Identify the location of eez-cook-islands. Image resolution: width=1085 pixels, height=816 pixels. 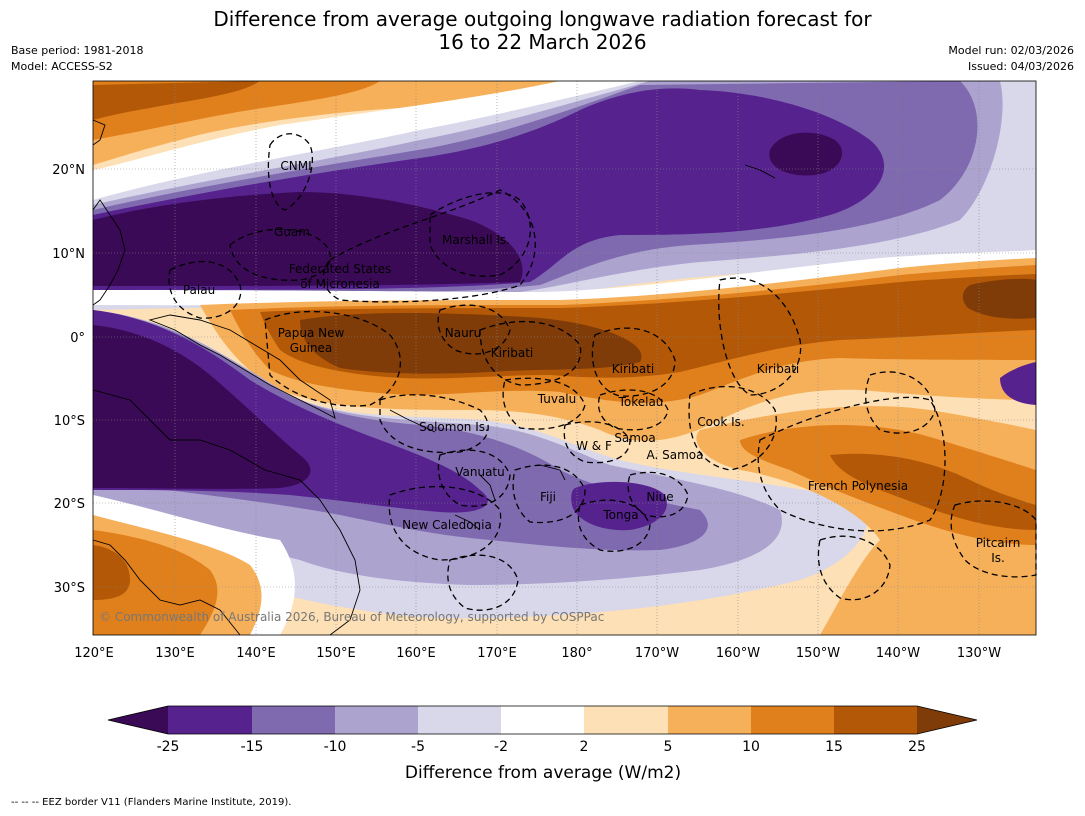
(732, 428).